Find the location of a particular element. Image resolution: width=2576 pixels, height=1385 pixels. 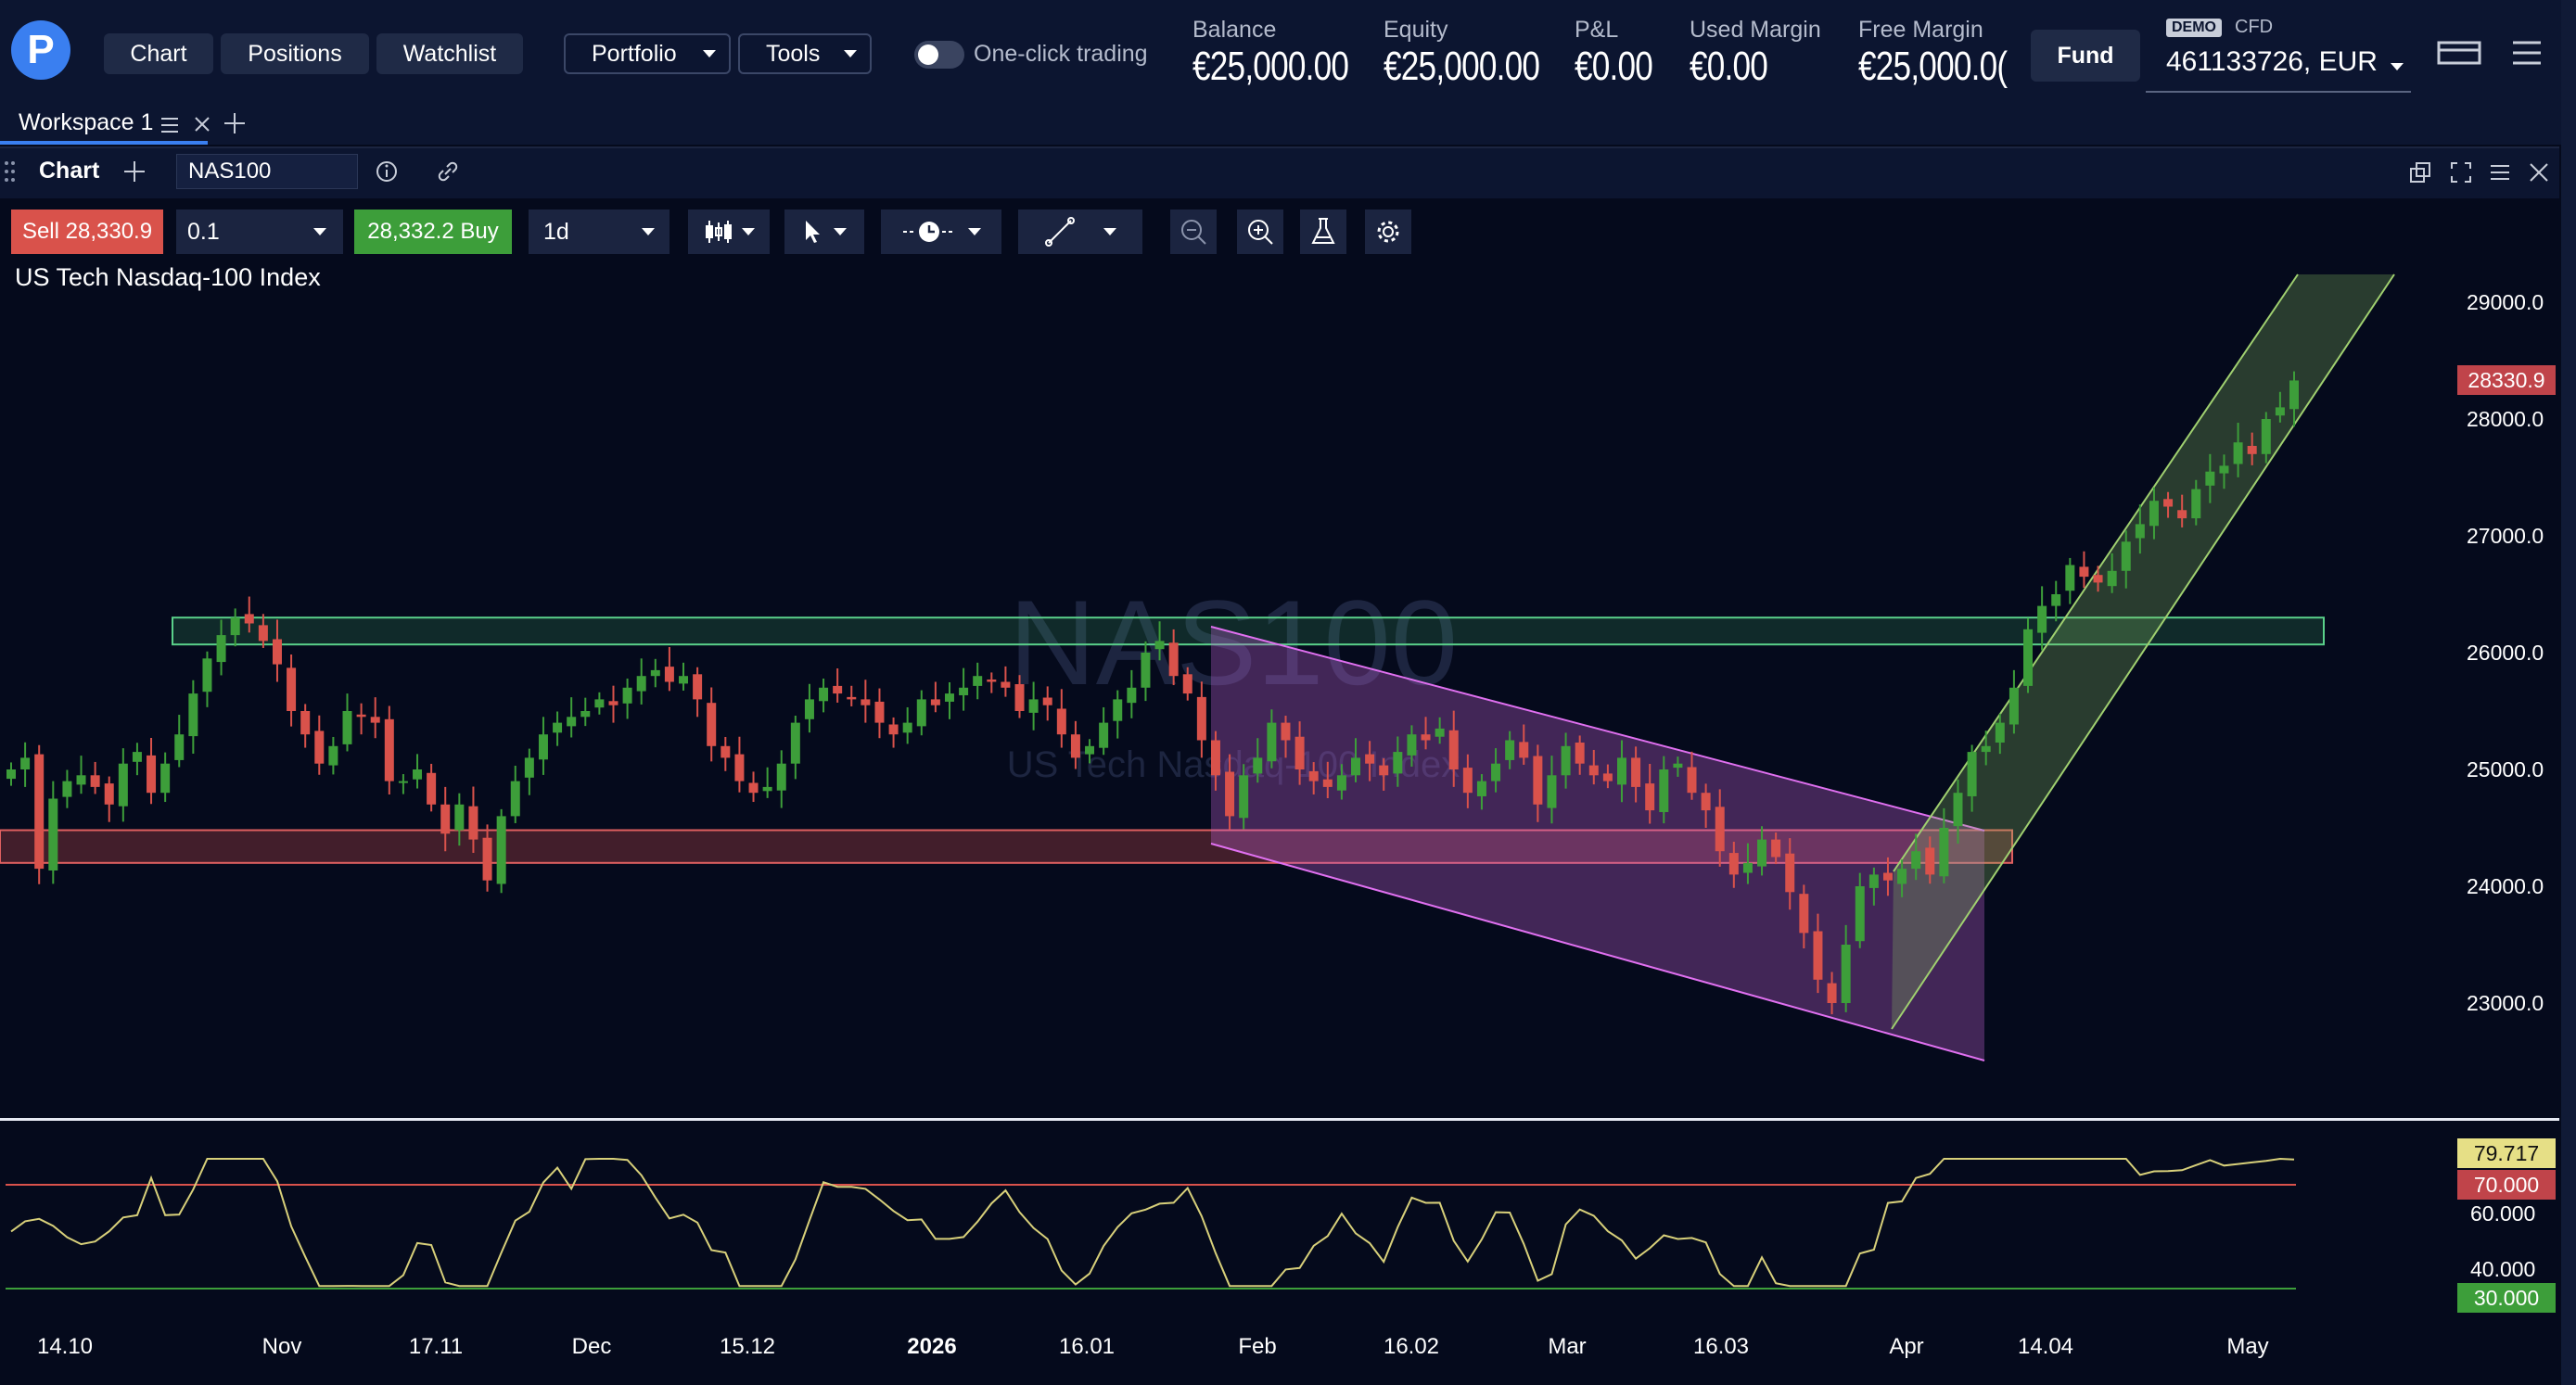

rsi-upper-tag: 70.000 is located at coordinates (2506, 1185).